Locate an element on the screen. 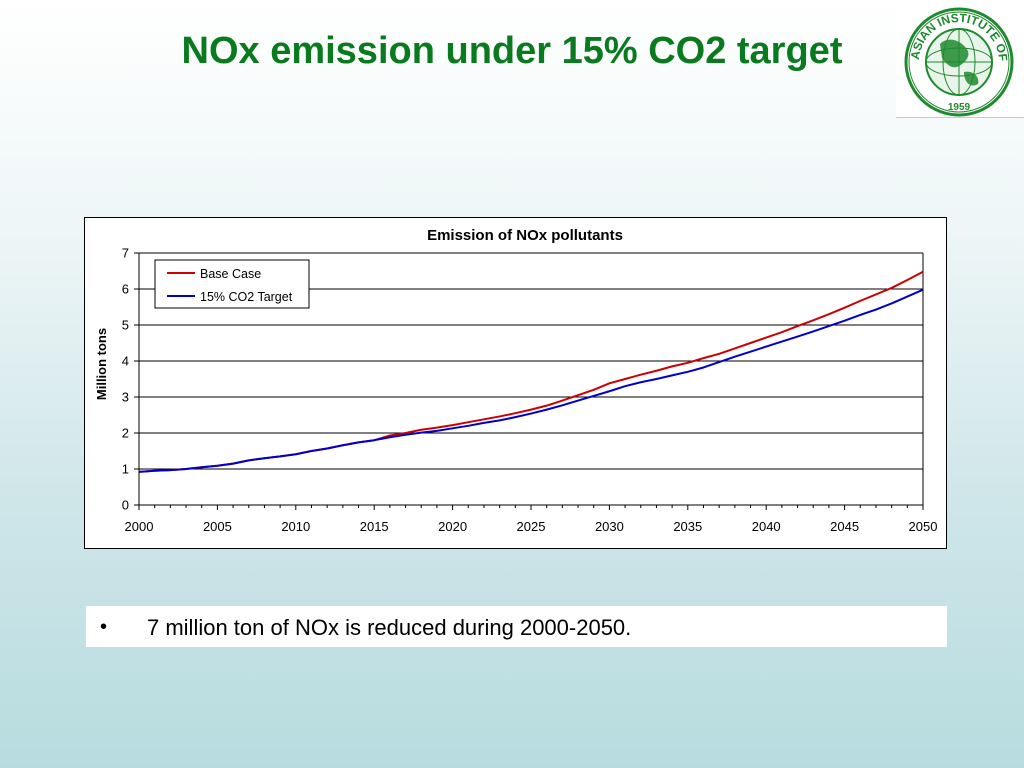 The image size is (1024, 768). x-tick-label: 2050 is located at coordinates (923, 526).